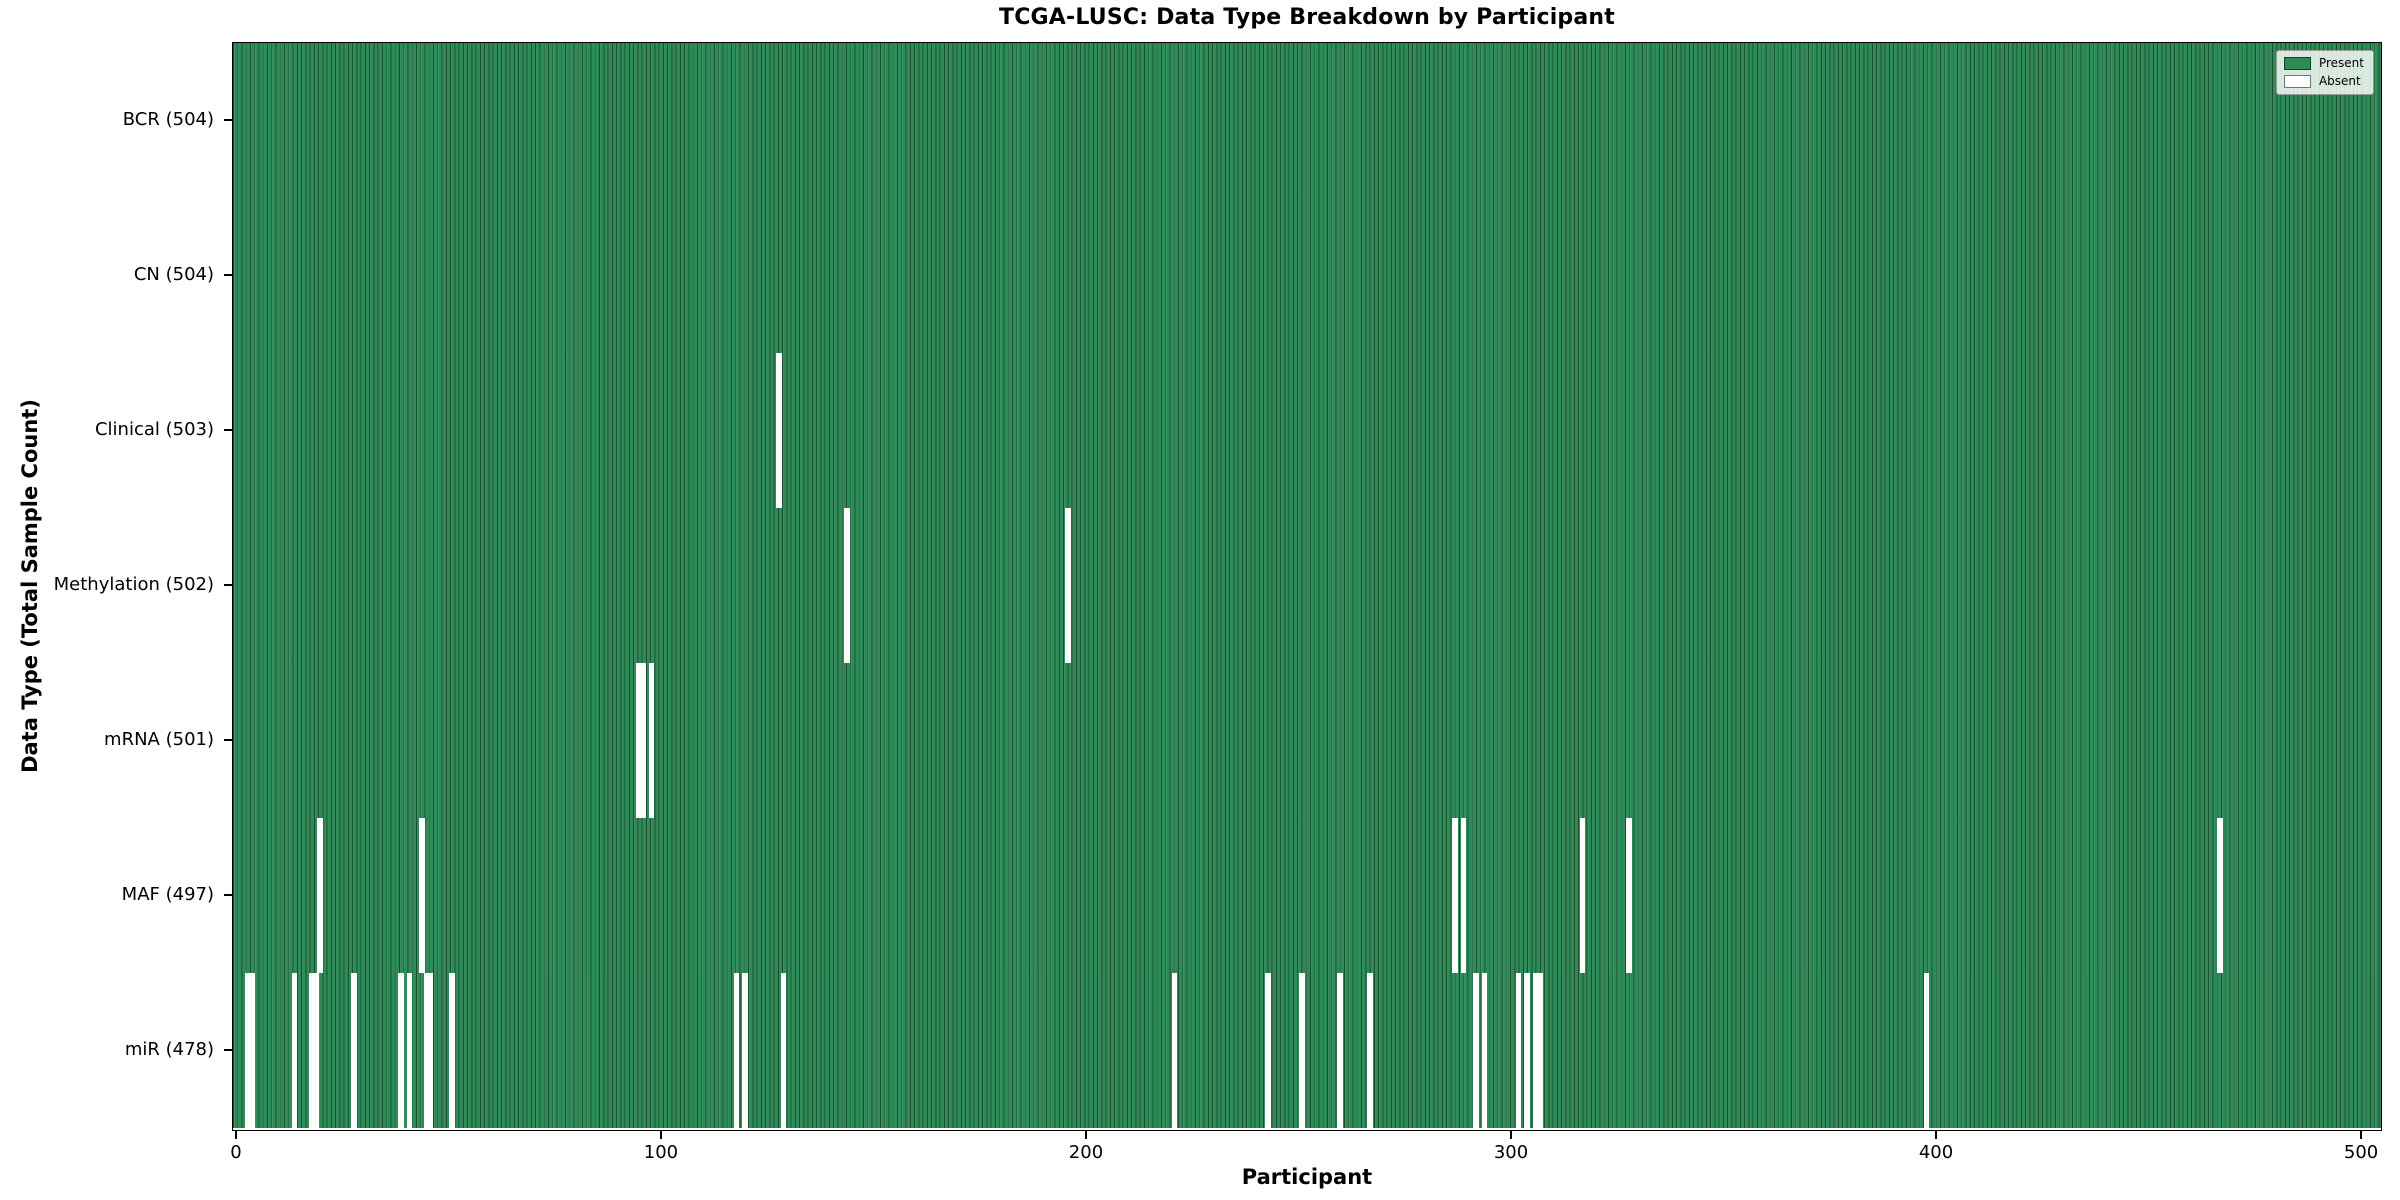 This screenshot has width=2400, height=1200. What do you see at coordinates (133, 584) in the screenshot?
I see `y-tick-label-methylation: Methylation (502)` at bounding box center [133, 584].